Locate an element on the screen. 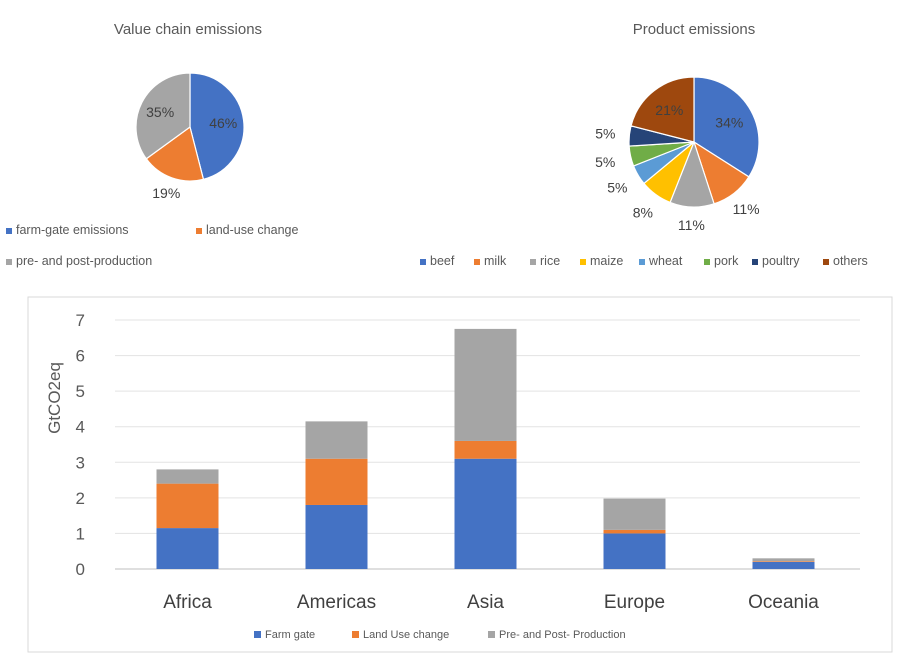 The width and height of the screenshot is (921, 657). y-tick-label: 5 is located at coordinates (80, 391).